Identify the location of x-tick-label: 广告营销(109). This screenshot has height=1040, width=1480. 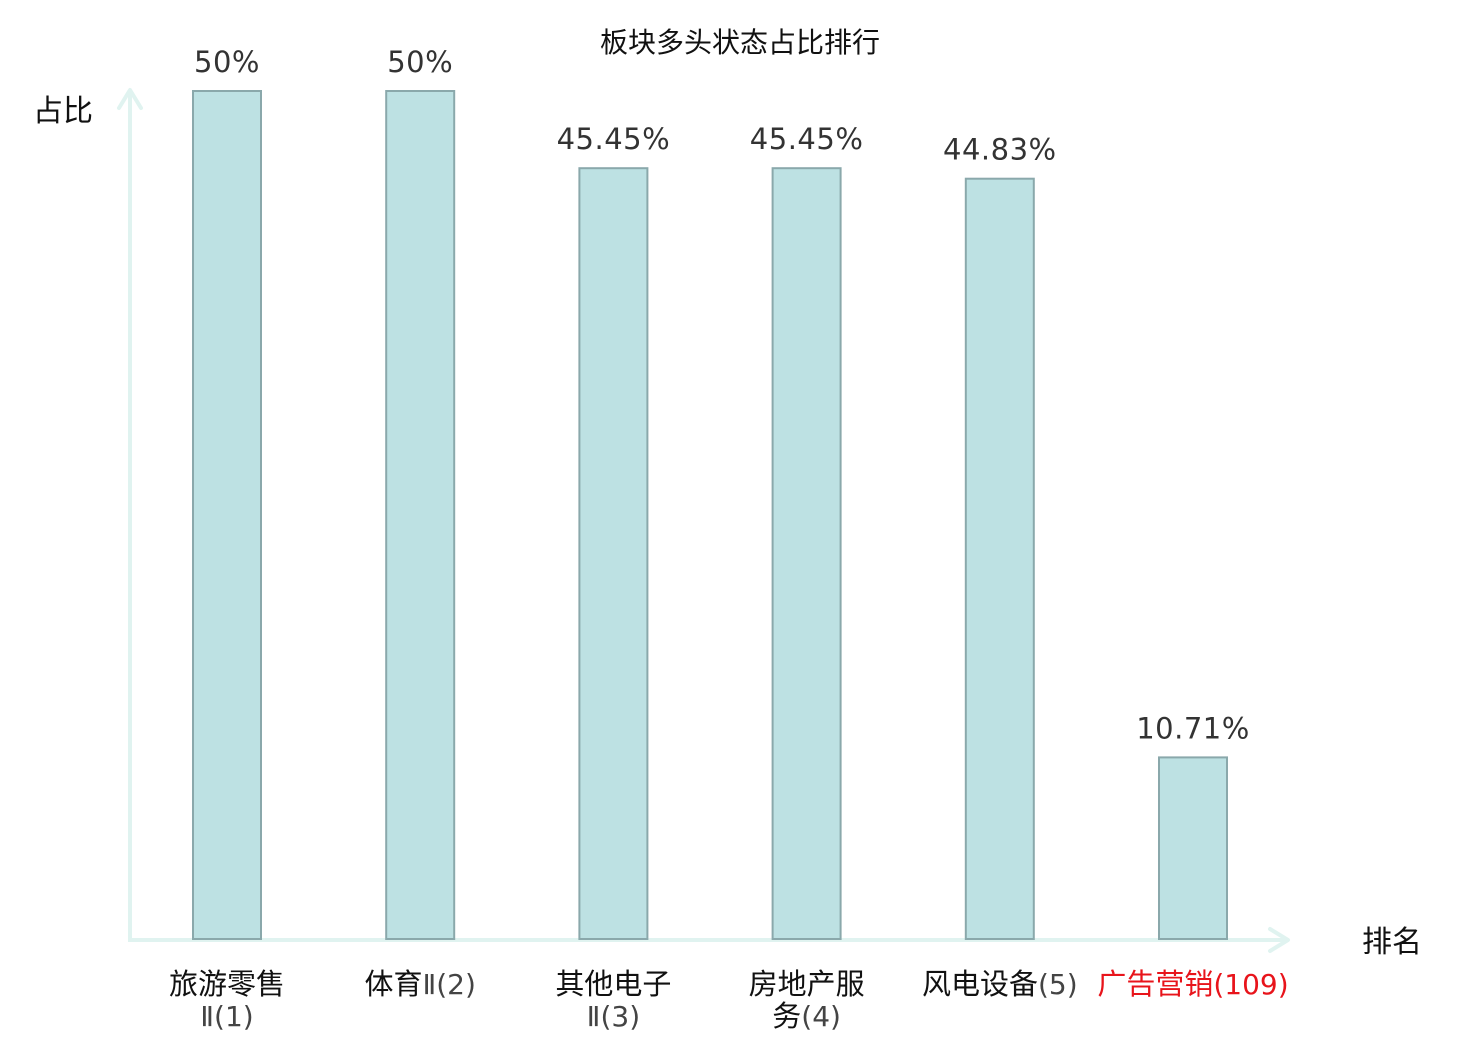
(1192, 984).